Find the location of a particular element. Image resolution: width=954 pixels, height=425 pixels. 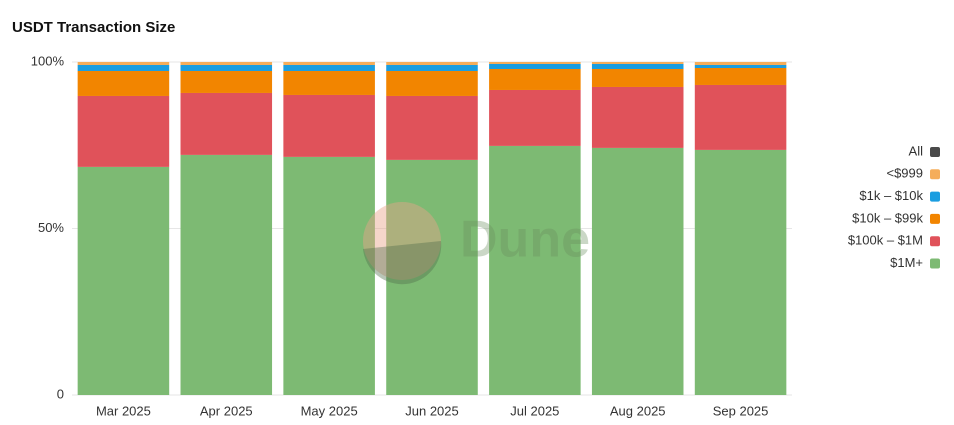

legend-label: $100k – $1M is located at coordinates (885, 240).